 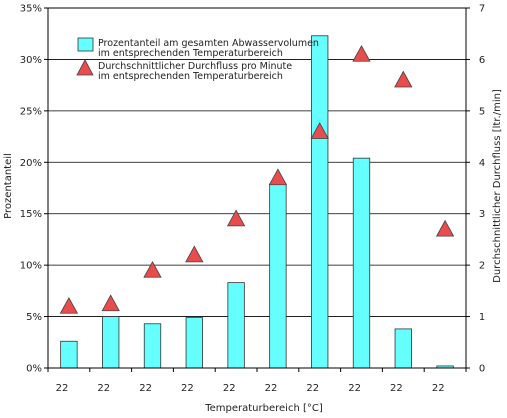 I want to click on legend-flow-label-line1: Durchschnittlicher Durchfluss pro Minute, so click(x=195, y=66).